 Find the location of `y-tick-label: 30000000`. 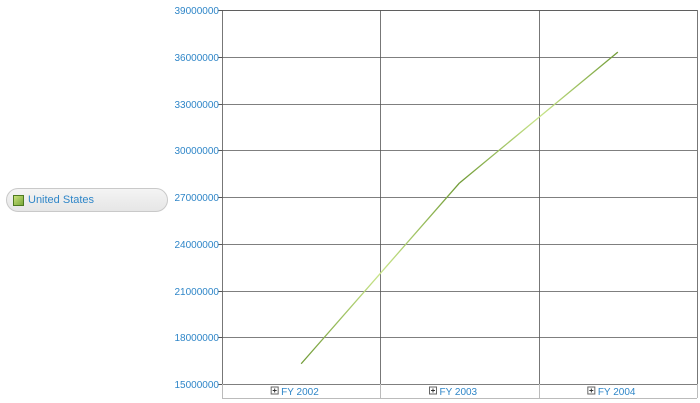

y-tick-label: 30000000 is located at coordinates (197, 151).